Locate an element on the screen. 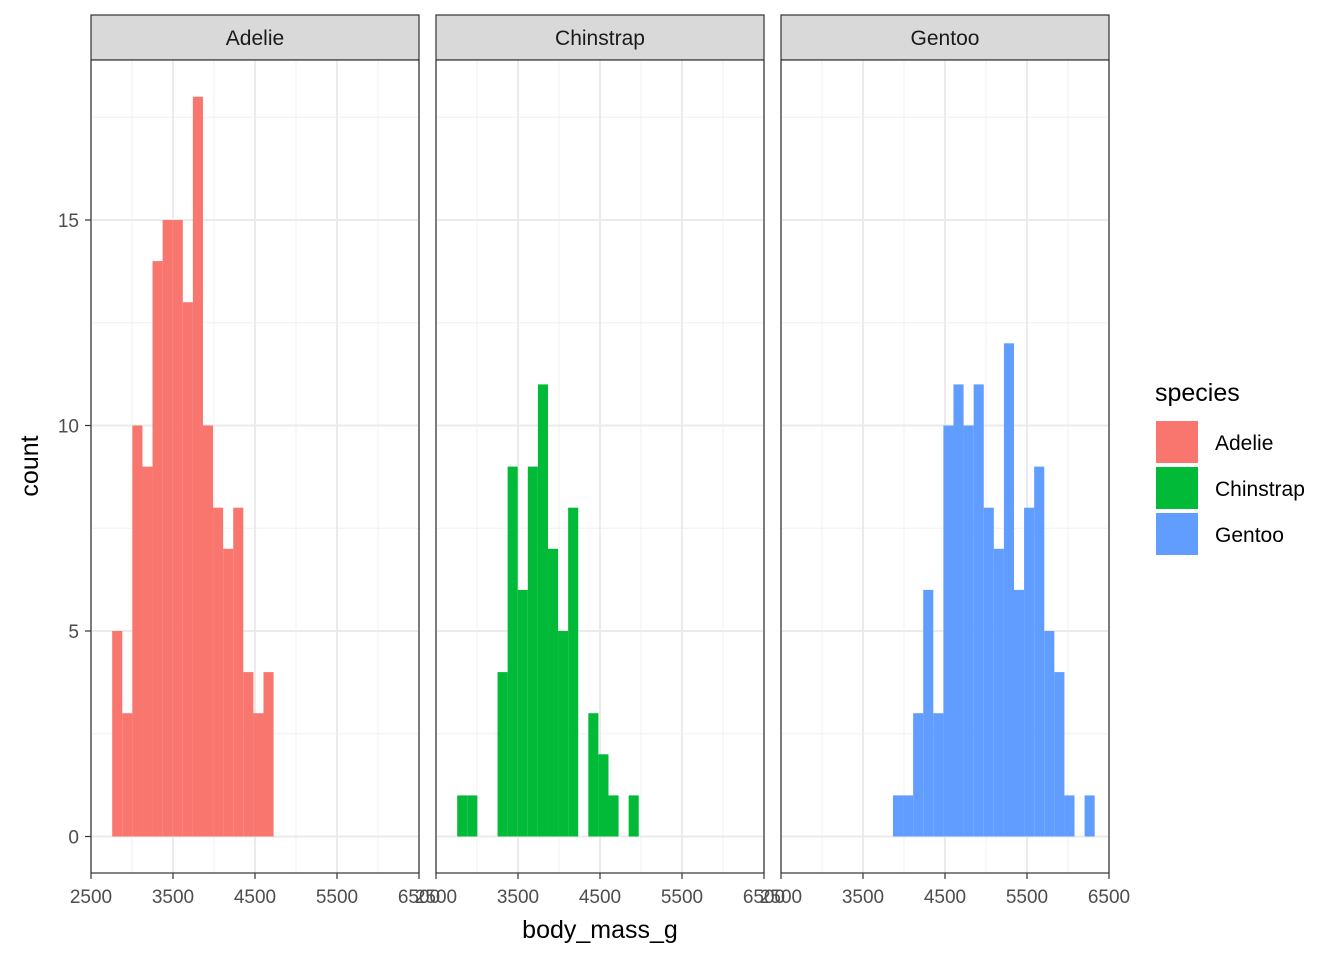 Image resolution: width=1344 pixels, height=960 pixels. facet-strip-label: Chinstrap is located at coordinates (600, 38).